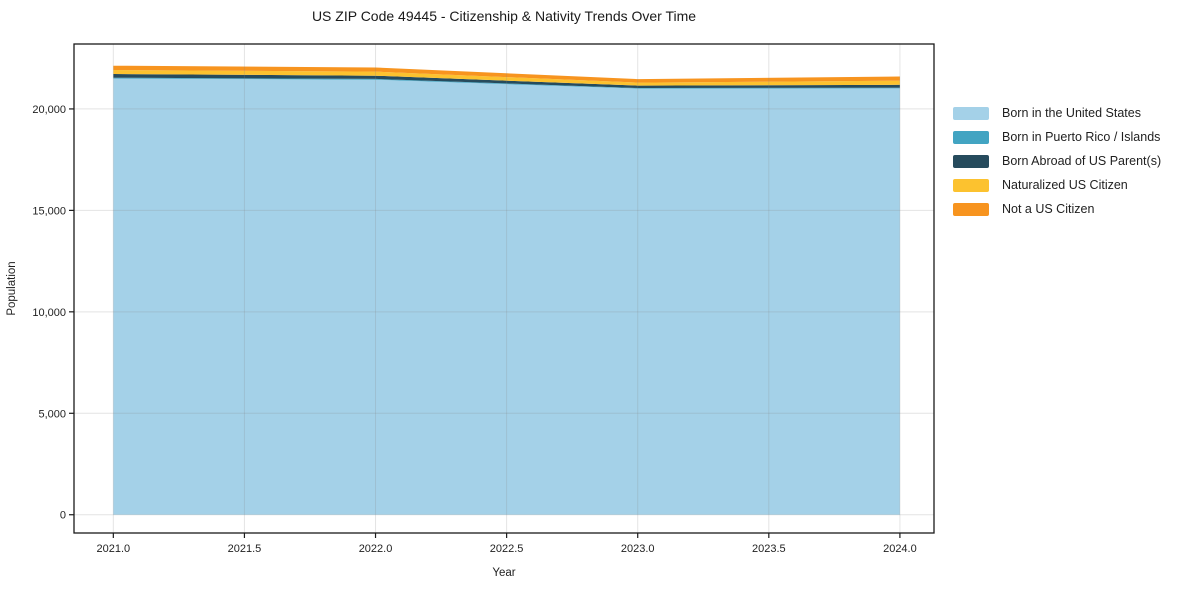 This screenshot has width=1189, height=590. I want to click on x-tick-label: 2023.5, so click(769, 549).